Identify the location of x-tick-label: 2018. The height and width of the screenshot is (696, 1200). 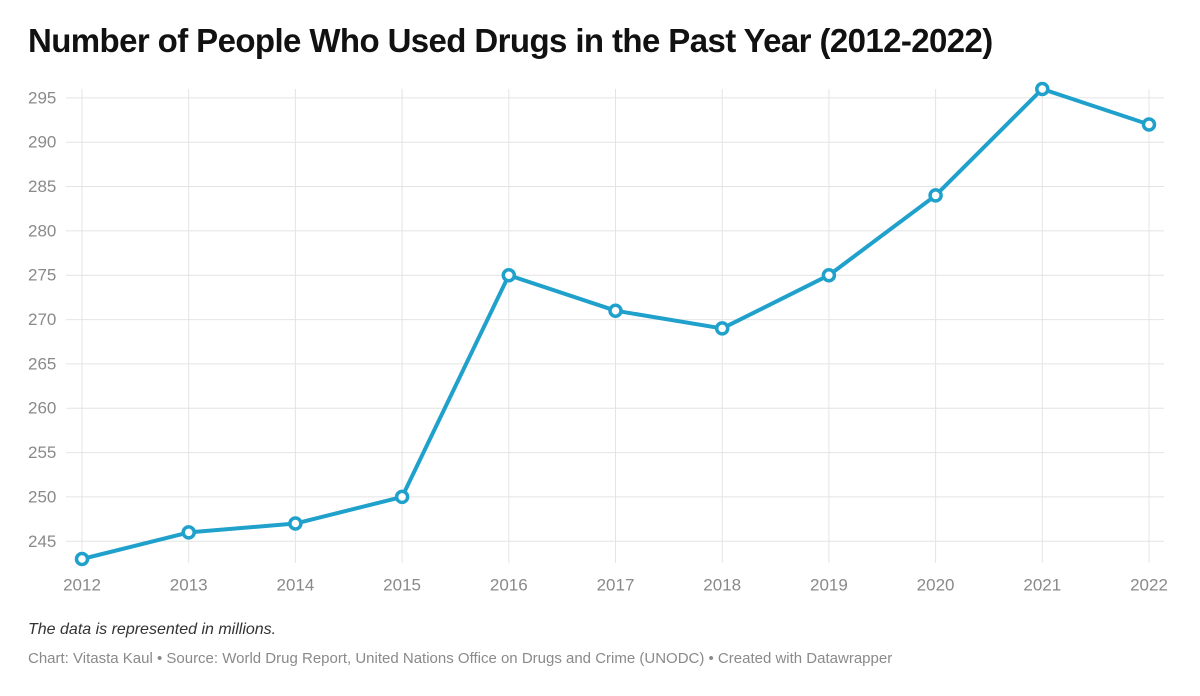
(722, 585).